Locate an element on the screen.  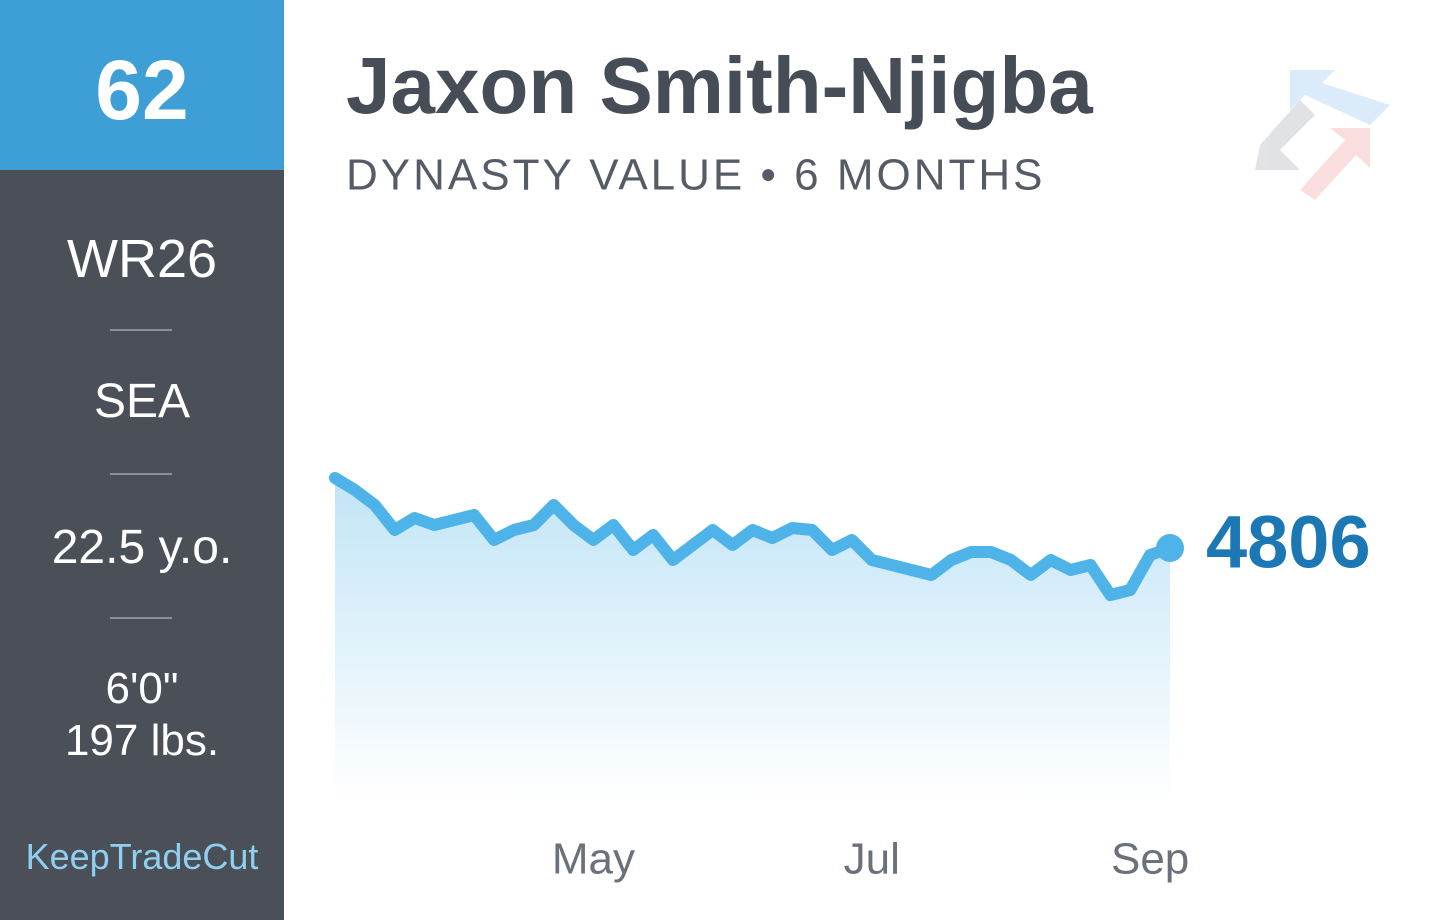
rank: 62 is located at coordinates (142, 90).